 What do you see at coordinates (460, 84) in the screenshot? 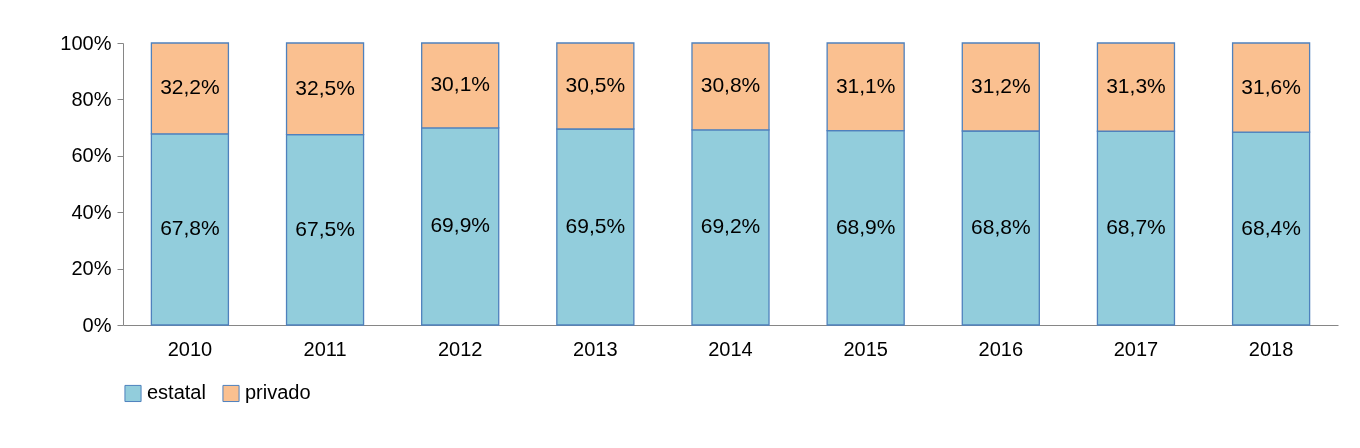
I see `data-label: 30,1%` at bounding box center [460, 84].